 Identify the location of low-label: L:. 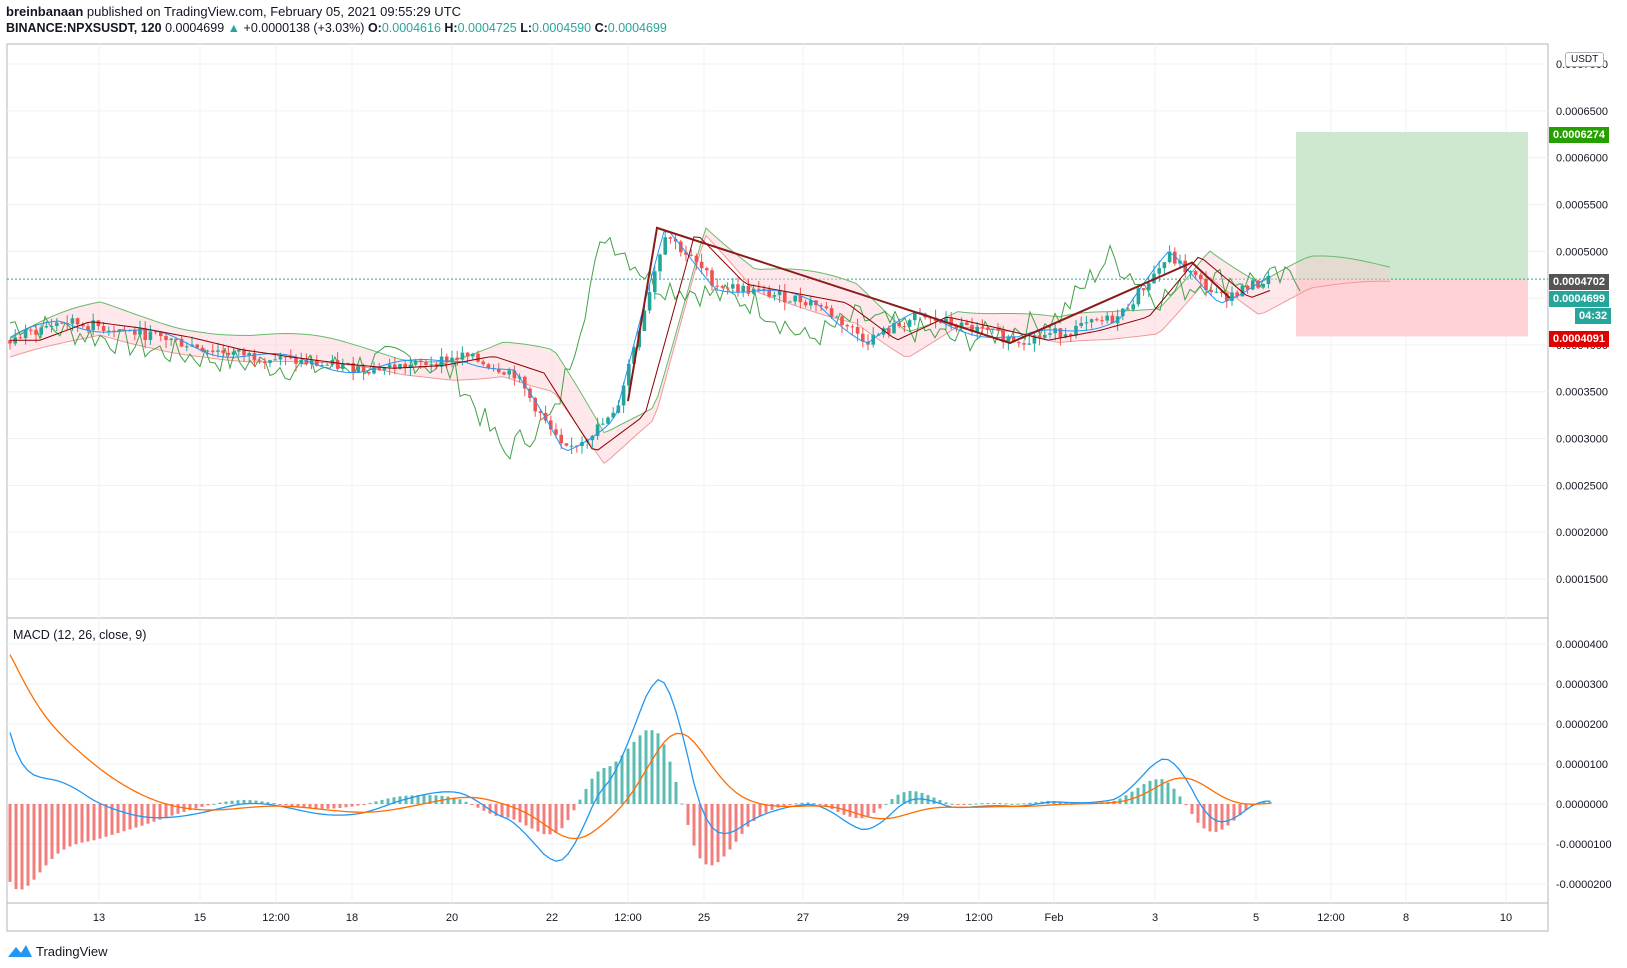
(526, 28).